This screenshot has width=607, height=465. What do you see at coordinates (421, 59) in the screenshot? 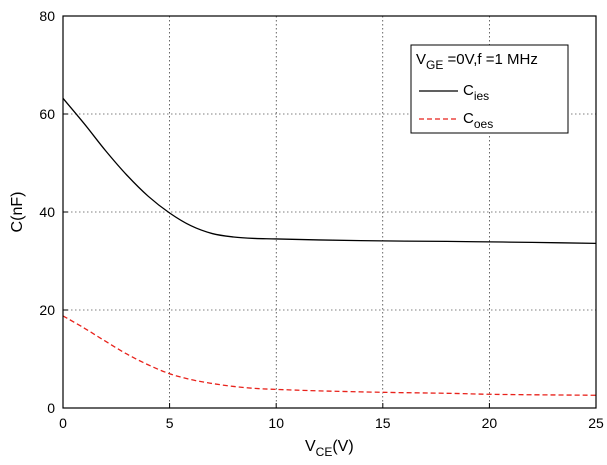
I see `legend-header-main: V` at bounding box center [421, 59].